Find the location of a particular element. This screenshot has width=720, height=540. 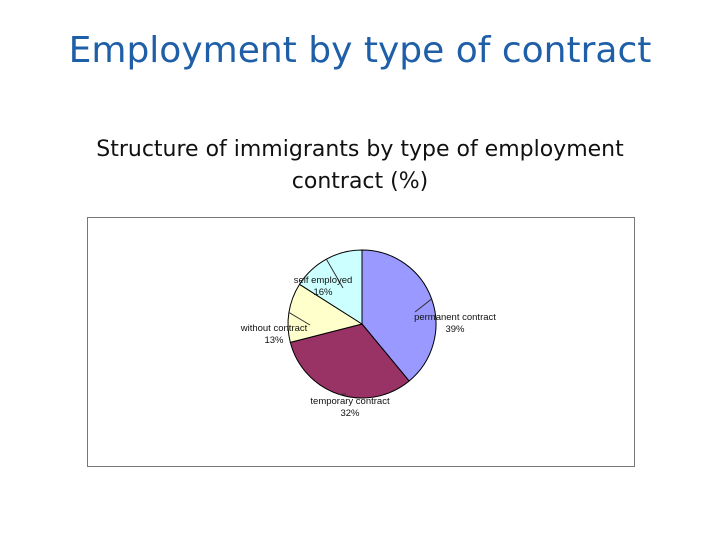

pie-leader-lines is located at coordinates (360, 326).